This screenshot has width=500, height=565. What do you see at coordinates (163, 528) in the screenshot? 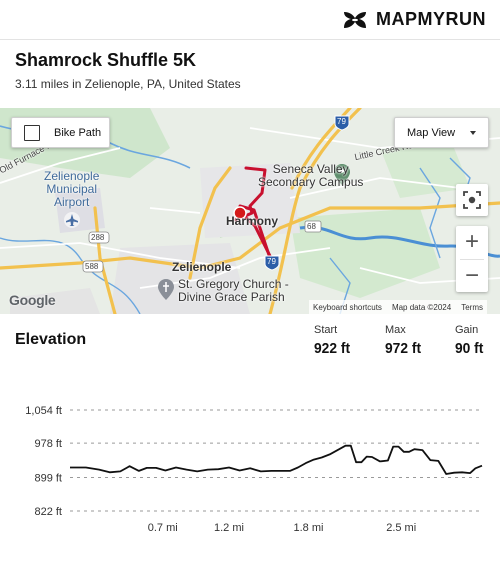
I see `x-tick-label: 0.7 mi` at bounding box center [163, 528].